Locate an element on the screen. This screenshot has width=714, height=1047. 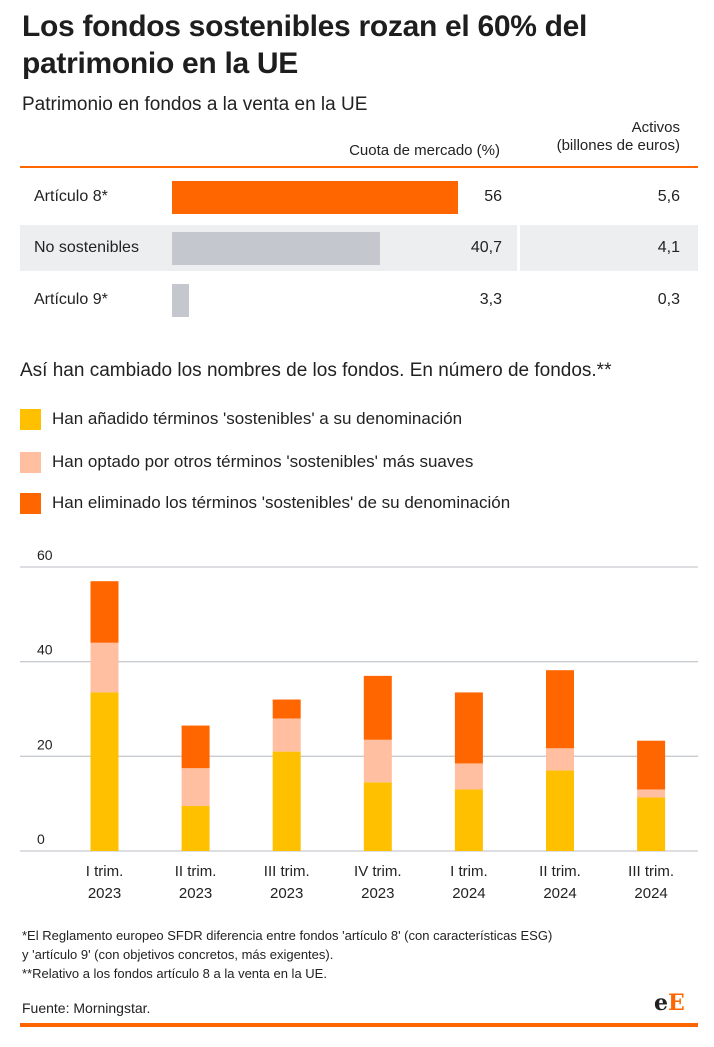
assets-value: 4,1 is located at coordinates (668, 247).